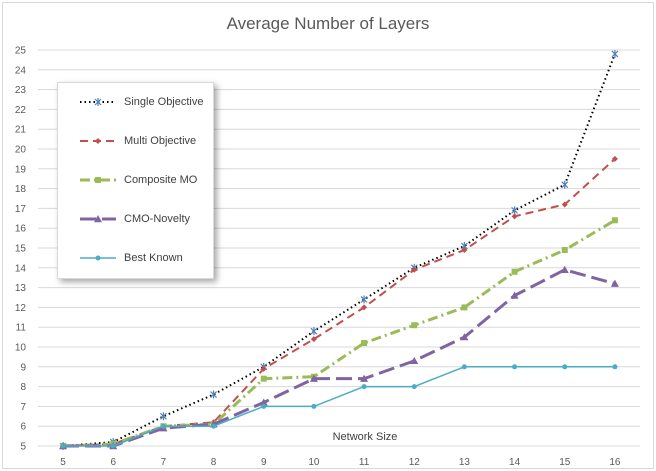 The width and height of the screenshot is (656, 471). I want to click on y-tick-label: 6, so click(23, 427).